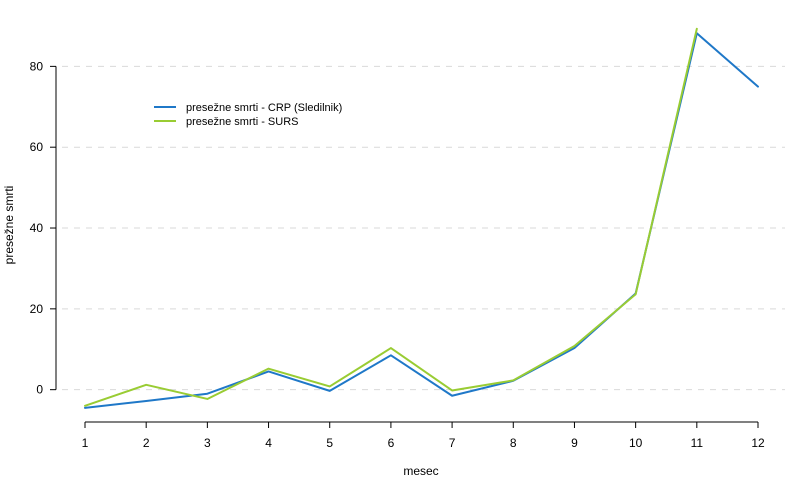 The height and width of the screenshot is (480, 800). I want to click on x-tick-label-10: 10, so click(636, 443).